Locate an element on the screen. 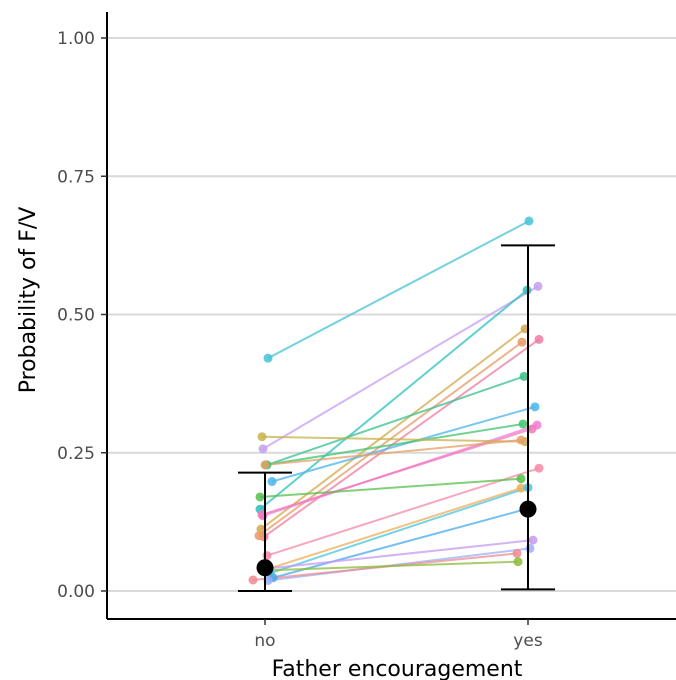 Image resolution: width=676 pixels, height=680 pixels. y-tick-label: 0.25 is located at coordinates (76, 454).